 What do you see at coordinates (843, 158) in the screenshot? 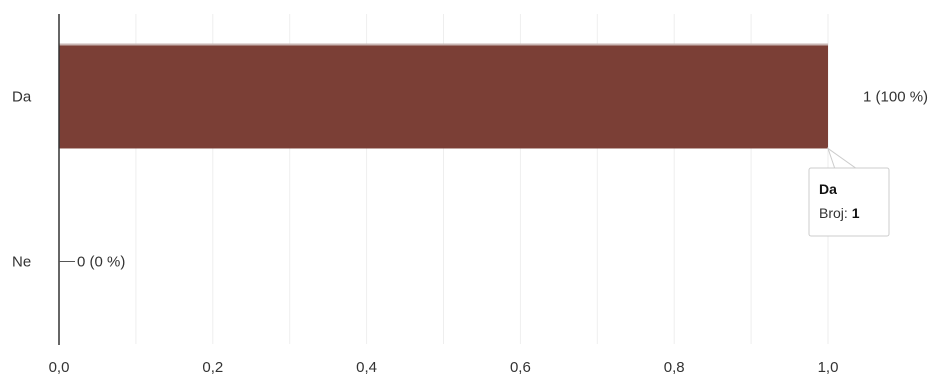
I see `tooltip-pointer` at bounding box center [843, 158].